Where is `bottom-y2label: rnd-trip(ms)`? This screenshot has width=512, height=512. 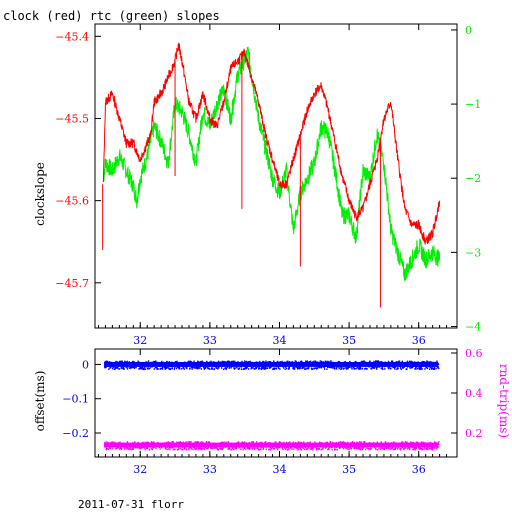
bottom-y2label: rnd-trip(ms) is located at coordinates (504, 401).